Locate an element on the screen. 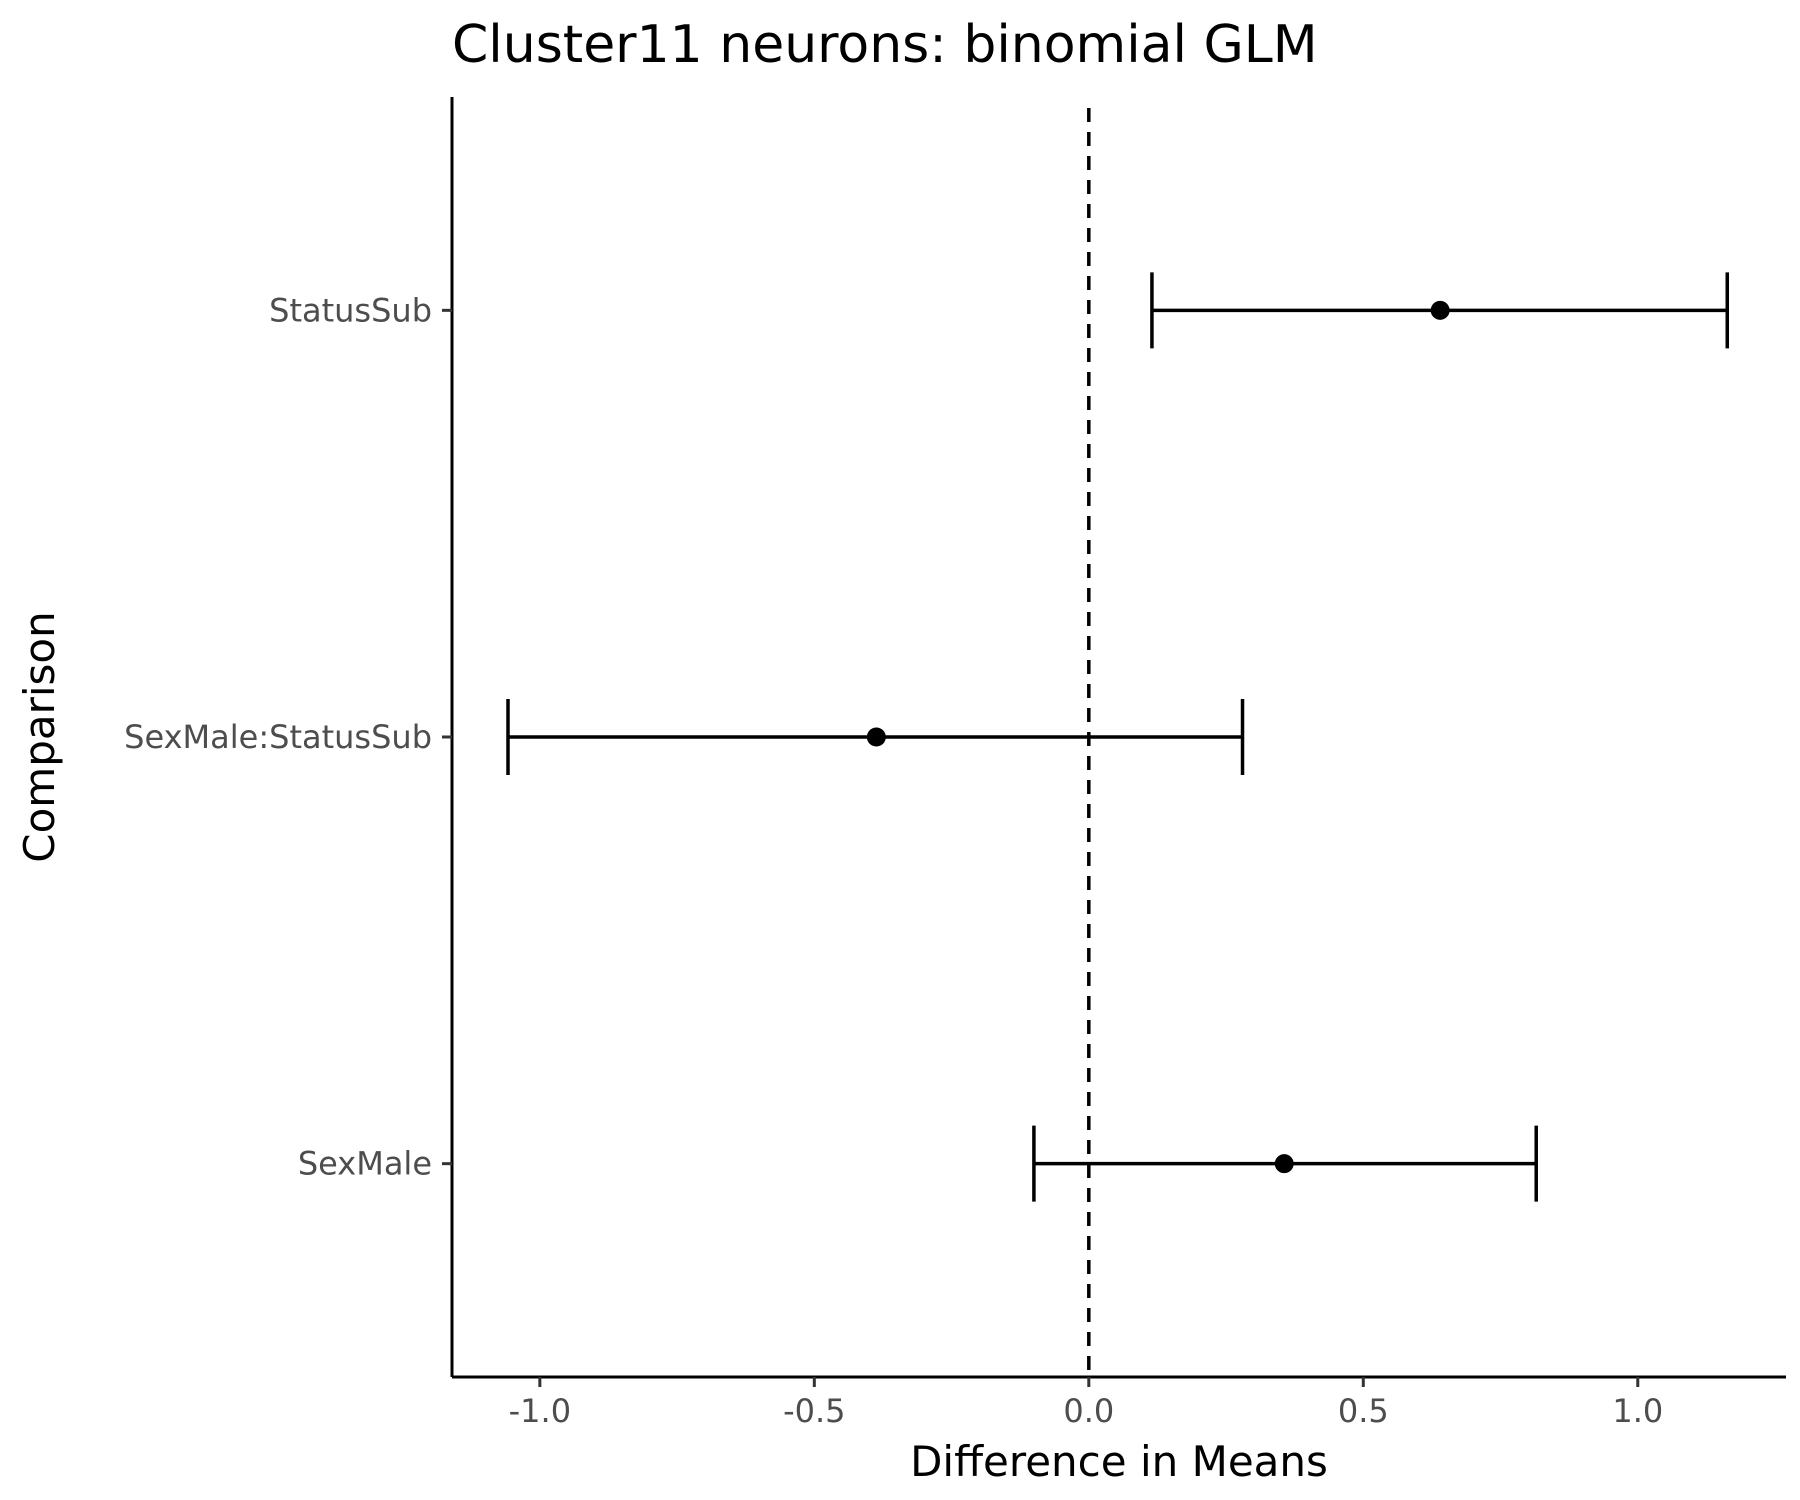 This screenshot has height=1500, width=1800. y-ticks: StatusSub SexMale:StatusSub SexMale is located at coordinates (288, 737).